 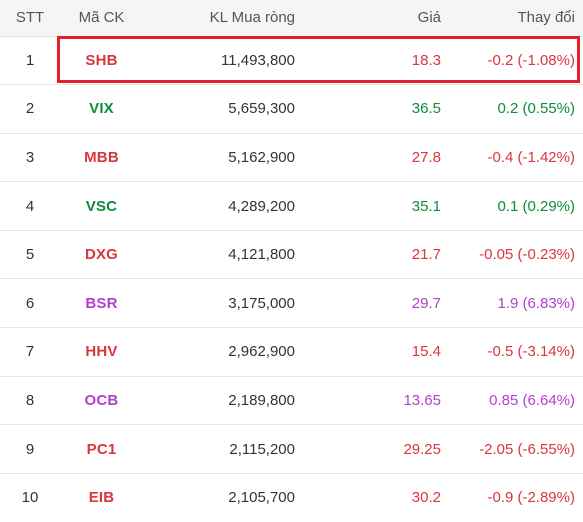 I want to click on cell-stt: 5, so click(x=30, y=255).